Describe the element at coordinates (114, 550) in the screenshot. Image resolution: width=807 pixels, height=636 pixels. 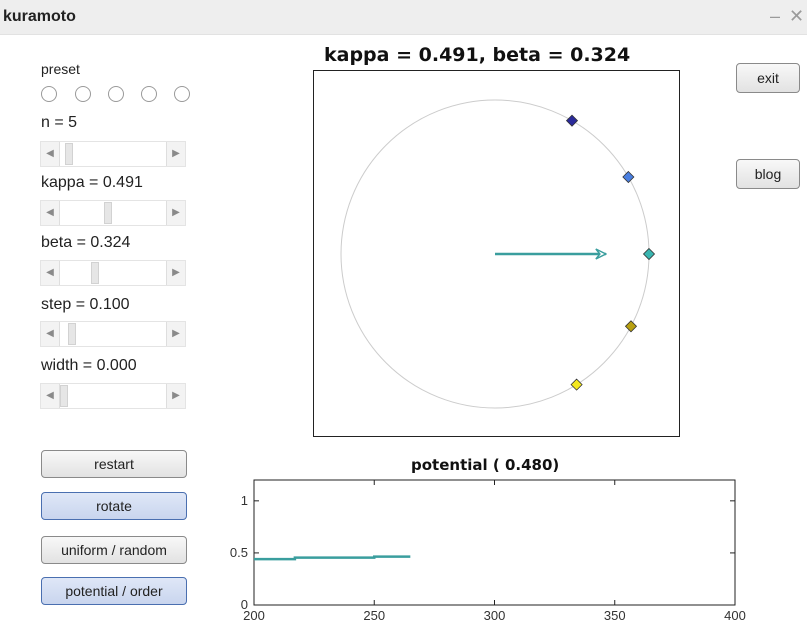
I see `uniform-random-button: uniform / random` at that location.